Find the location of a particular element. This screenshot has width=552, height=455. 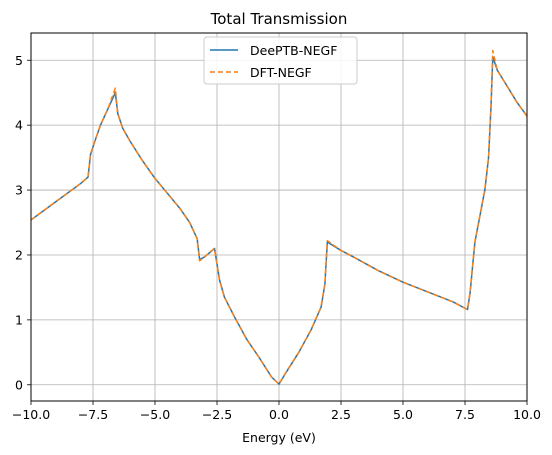

legend: DeePTB-NEGF DFT-NEGF is located at coordinates (280, 60).